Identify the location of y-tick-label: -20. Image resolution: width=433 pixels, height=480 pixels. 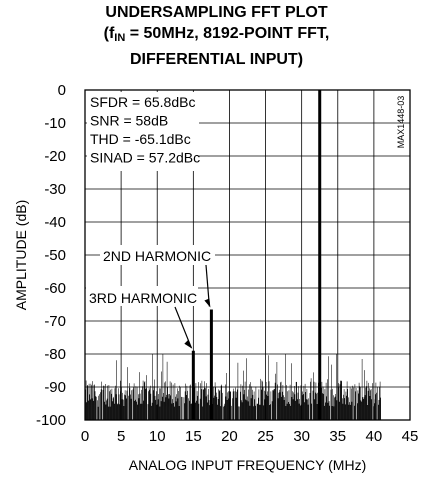
(55, 156).